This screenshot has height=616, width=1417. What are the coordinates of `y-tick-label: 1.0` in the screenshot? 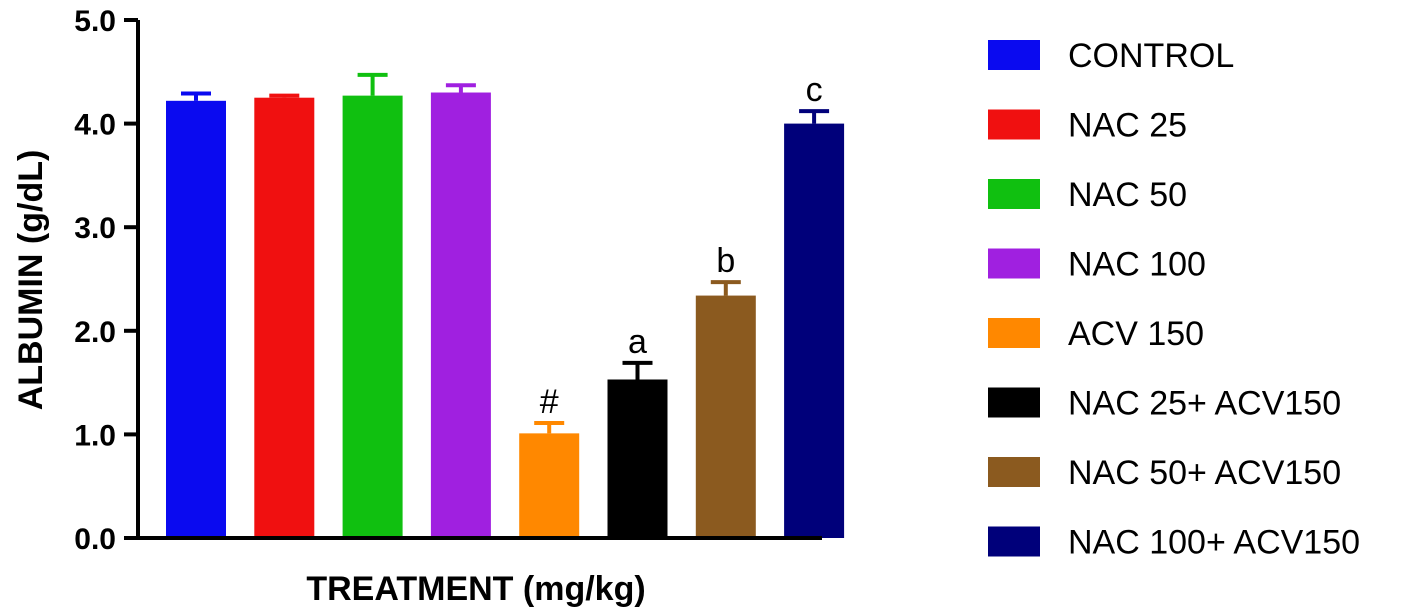 It's located at (95, 435).